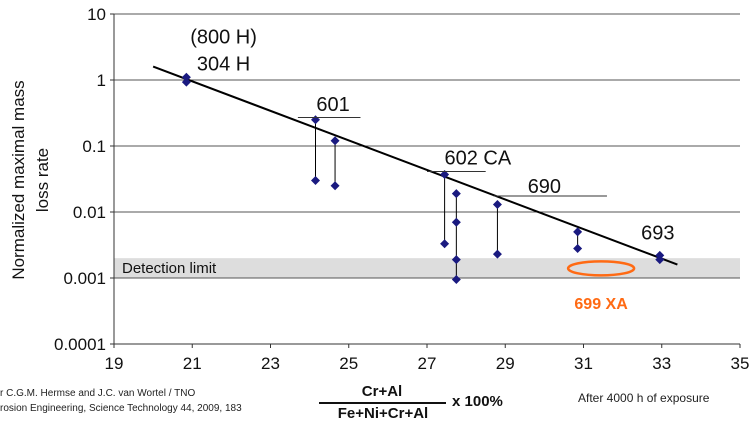  I want to click on y-tick-label: 0.1, so click(94, 146).